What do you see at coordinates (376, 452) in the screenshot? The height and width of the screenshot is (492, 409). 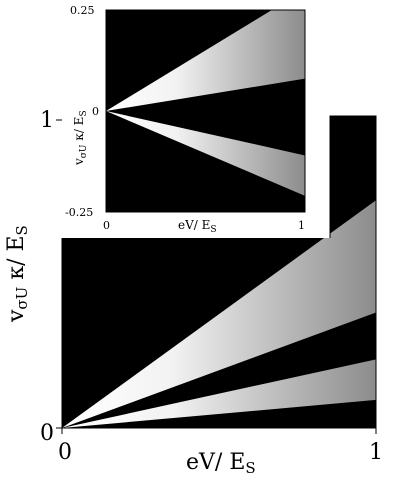 I see `main-x-tick-1: 1` at bounding box center [376, 452].